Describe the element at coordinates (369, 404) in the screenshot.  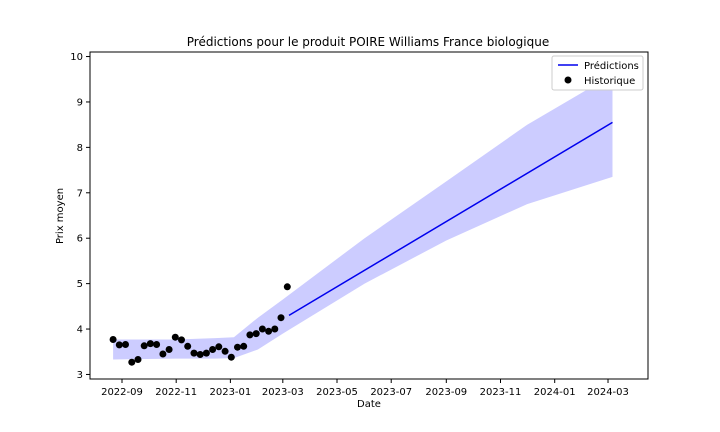
I see `x-axis-label: Date` at that location.